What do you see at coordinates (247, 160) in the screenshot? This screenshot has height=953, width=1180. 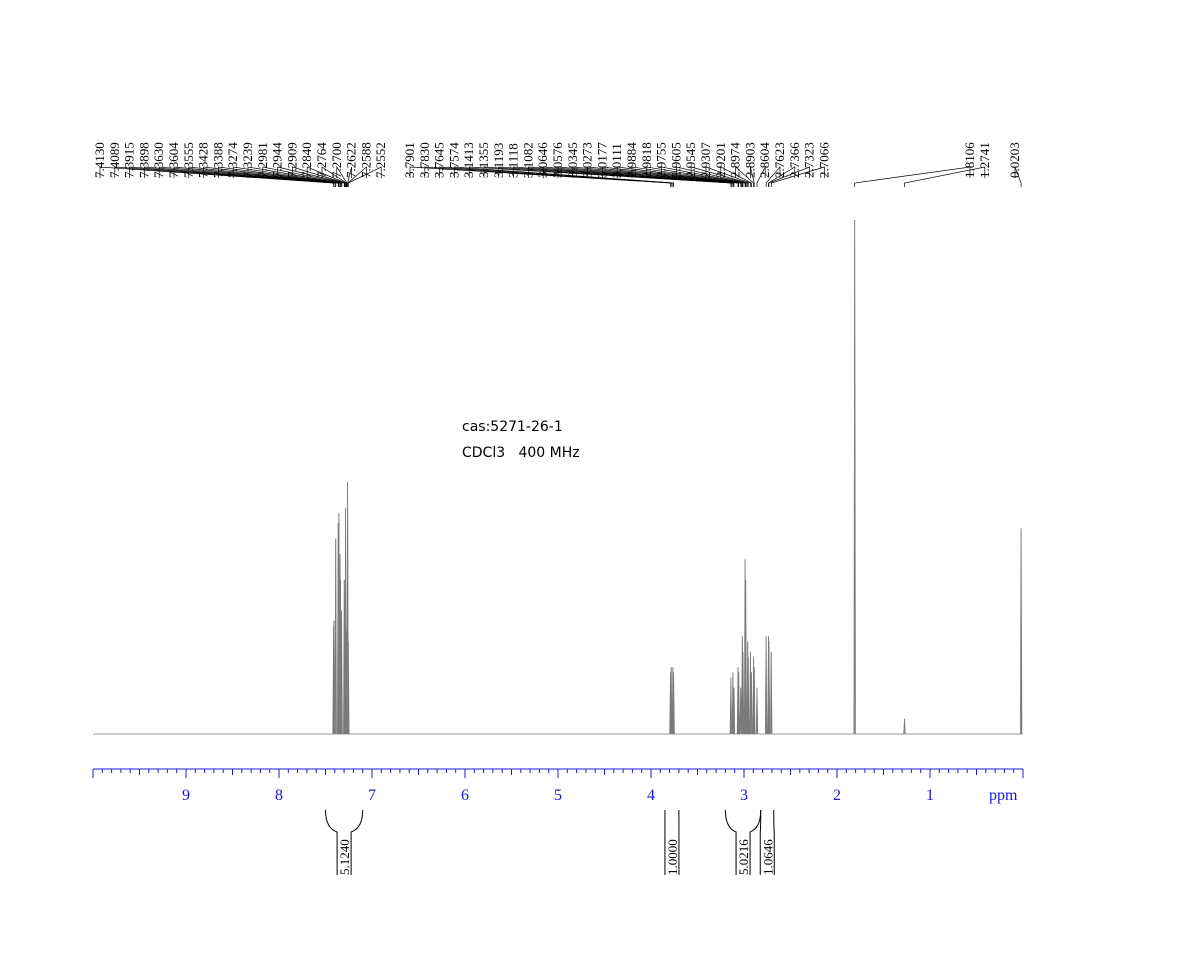 I see `peak-label: 7.3239` at bounding box center [247, 160].